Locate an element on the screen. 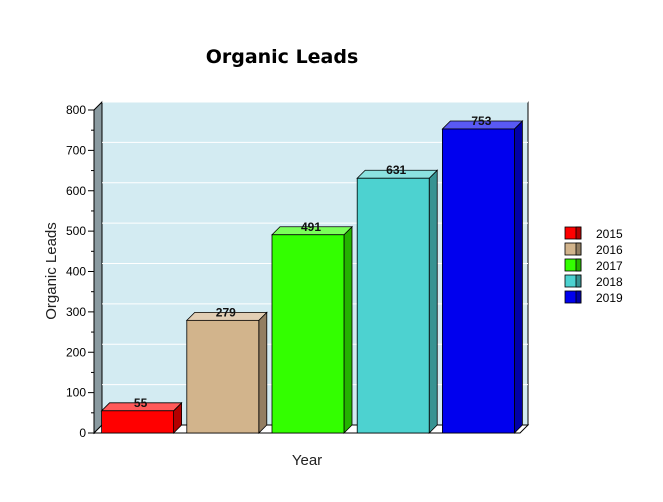 This screenshot has width=663, height=502. y-tick-label: 400 is located at coordinates (76, 272).